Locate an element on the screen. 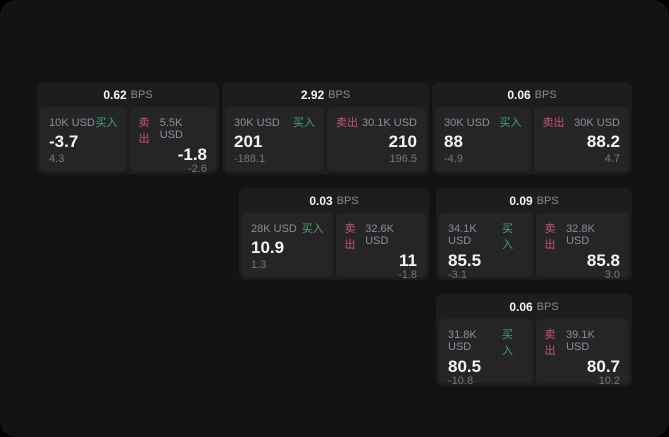 Image resolution: width=669 pixels, height=437 pixels. sell-panel-header: 卖出 5.5K USD is located at coordinates (173, 130).